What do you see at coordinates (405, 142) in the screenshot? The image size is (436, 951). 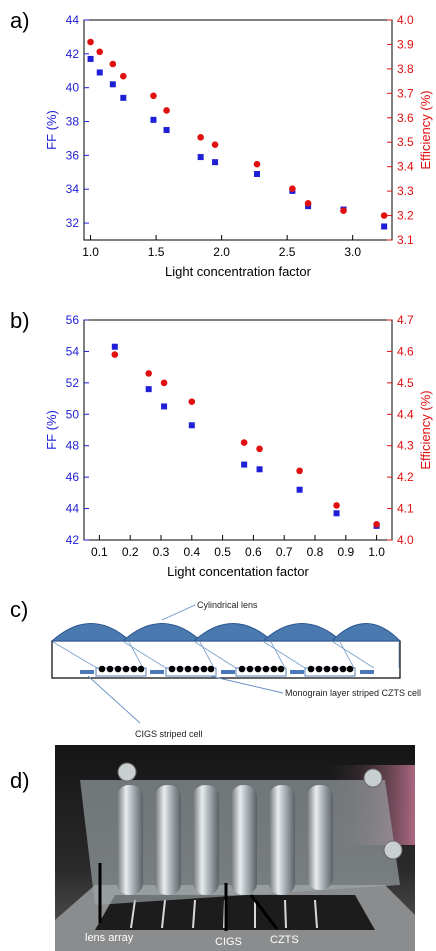 I see `y-right-tick-label: 3.5` at bounding box center [405, 142].